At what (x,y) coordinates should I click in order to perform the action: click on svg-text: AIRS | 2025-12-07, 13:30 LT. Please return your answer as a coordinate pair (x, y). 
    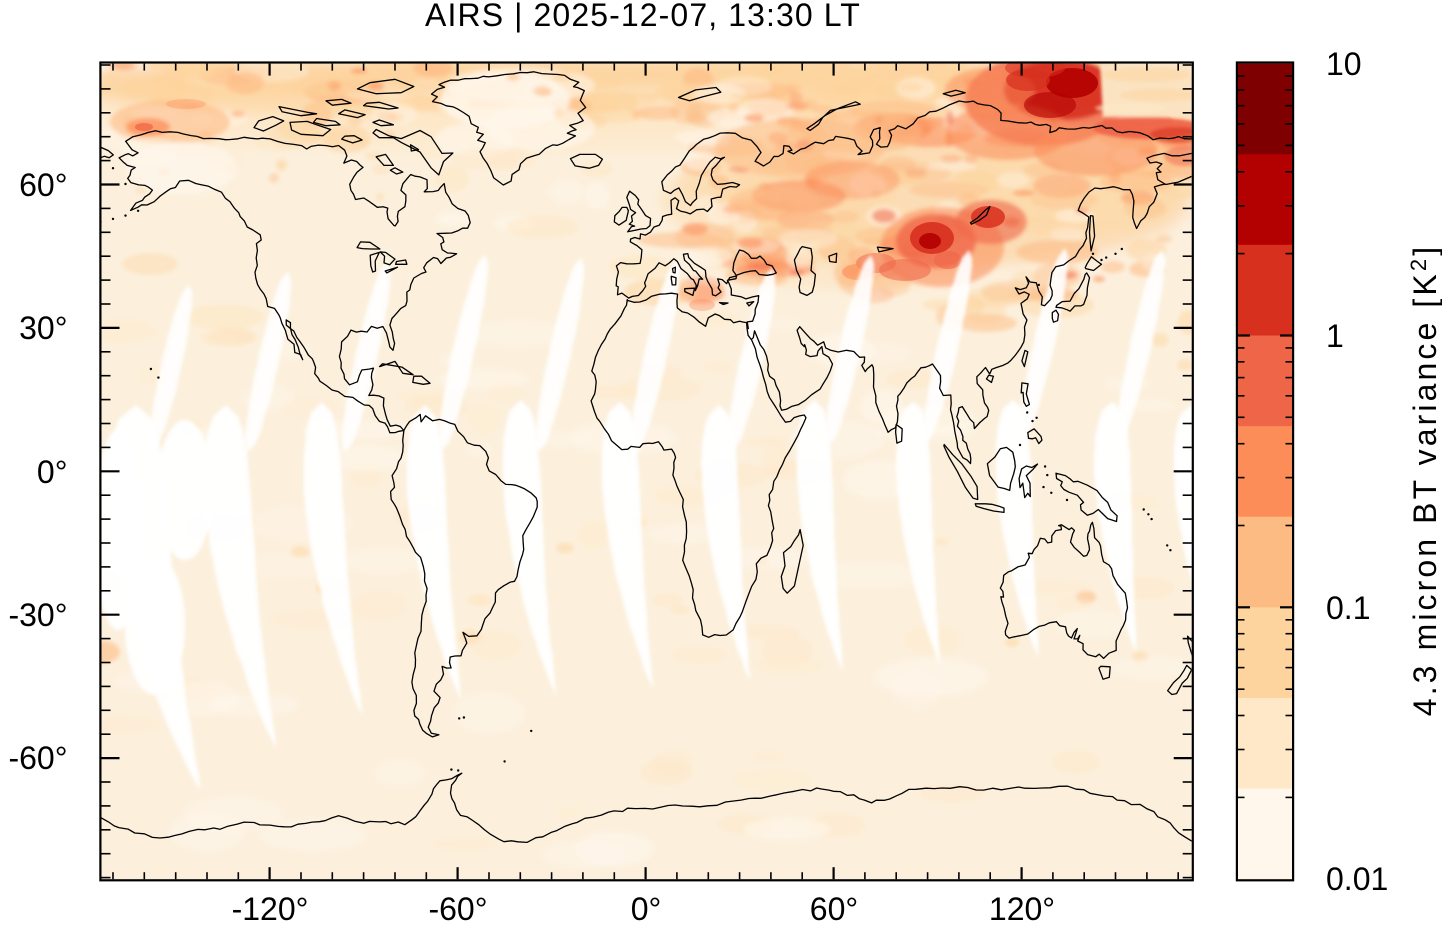
    Looking at the image, I should click on (643, 16).